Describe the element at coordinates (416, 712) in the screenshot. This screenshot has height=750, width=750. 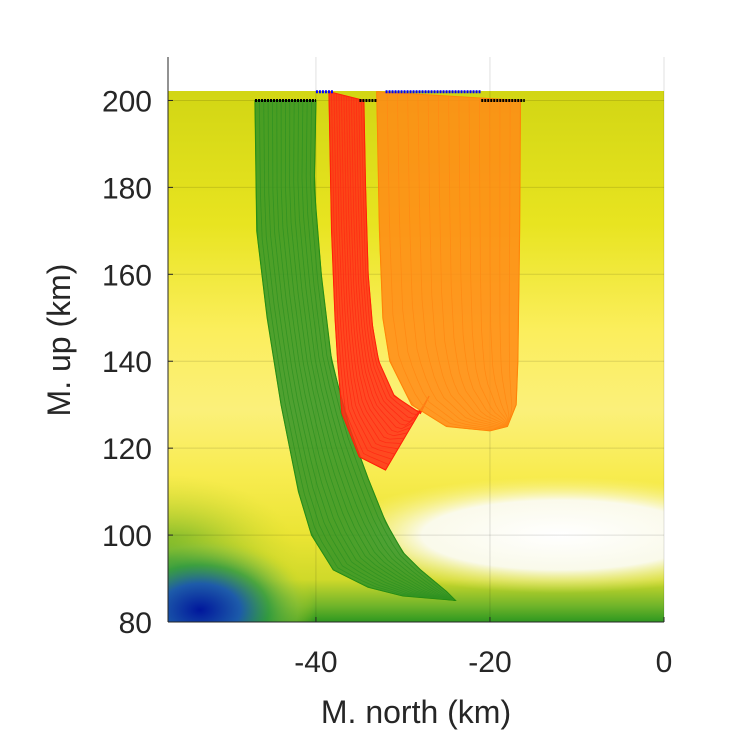
I see `x-axis-label: M. north (km)` at that location.